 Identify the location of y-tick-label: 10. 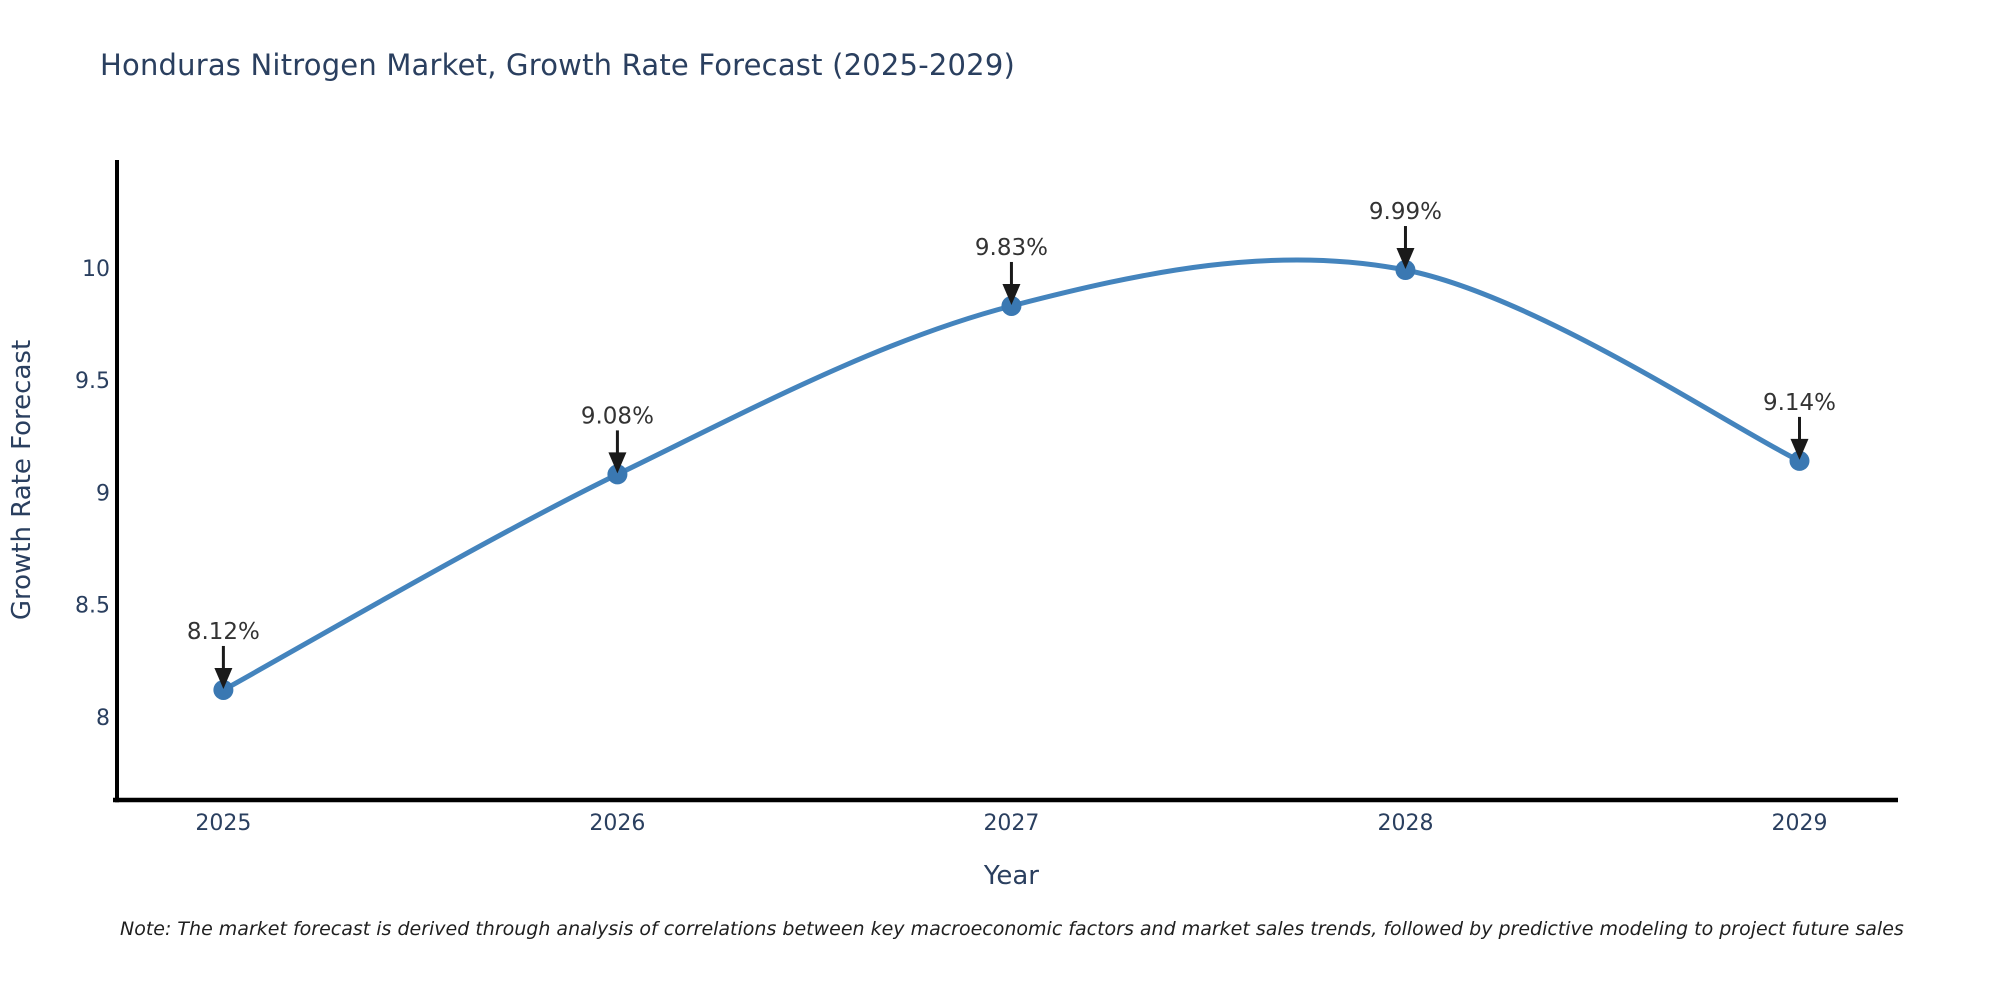
(96, 269).